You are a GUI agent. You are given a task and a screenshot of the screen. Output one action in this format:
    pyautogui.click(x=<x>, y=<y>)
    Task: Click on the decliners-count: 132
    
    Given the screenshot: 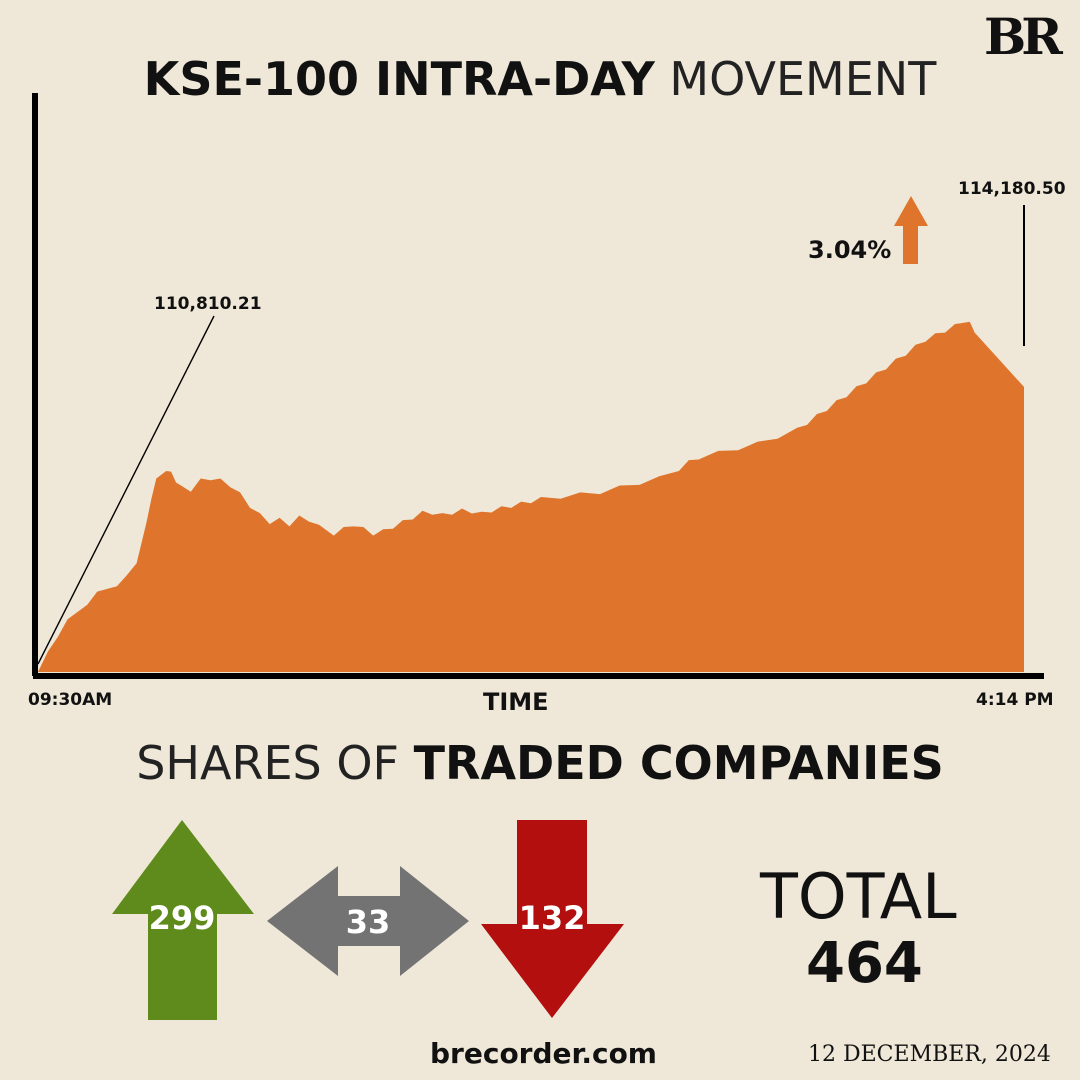 What is the action you would take?
    pyautogui.click(x=552, y=918)
    